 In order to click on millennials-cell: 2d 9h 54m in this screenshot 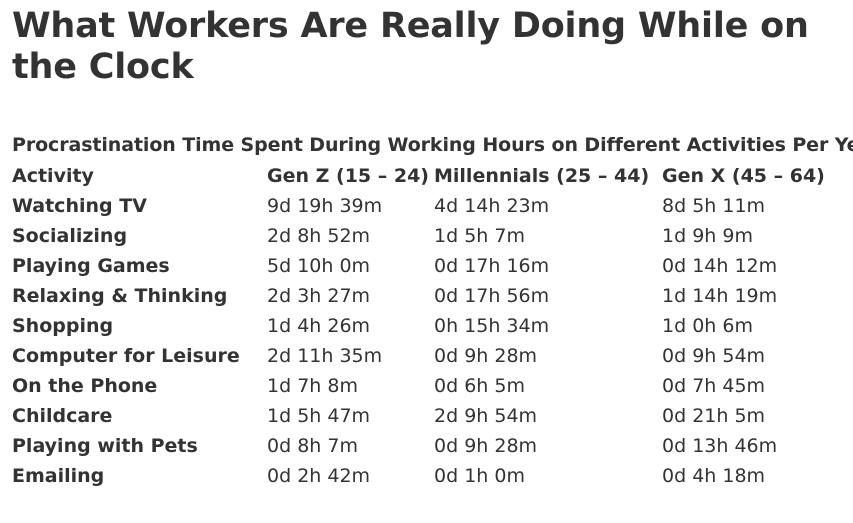, I will do `click(486, 416)`.